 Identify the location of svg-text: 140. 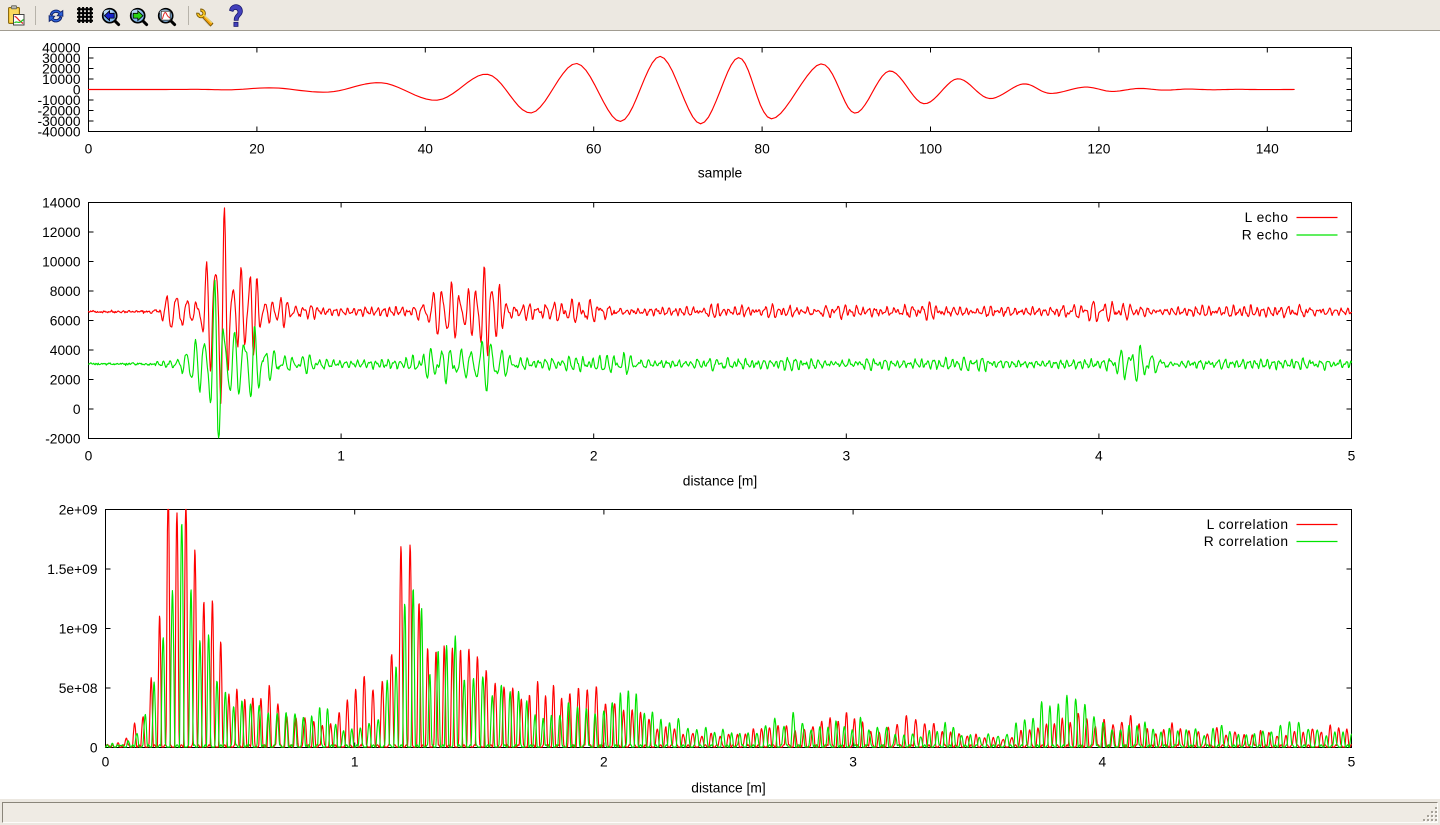
(1267, 149).